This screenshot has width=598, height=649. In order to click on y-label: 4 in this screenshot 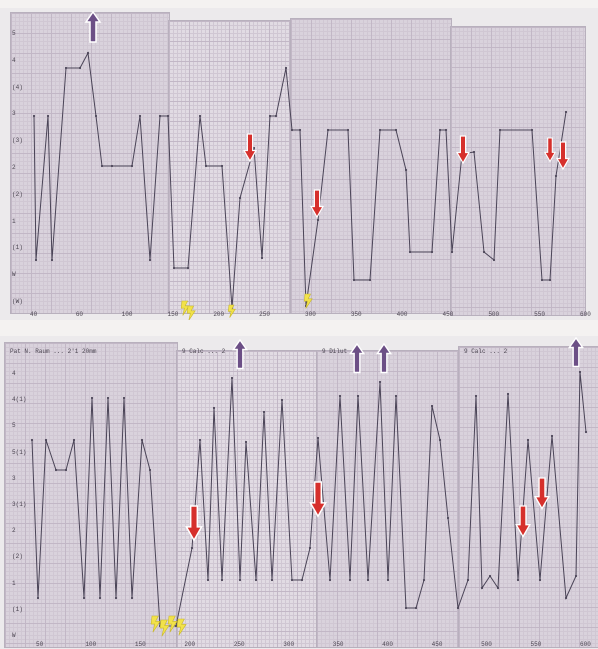, I will do `click(14, 60)`.